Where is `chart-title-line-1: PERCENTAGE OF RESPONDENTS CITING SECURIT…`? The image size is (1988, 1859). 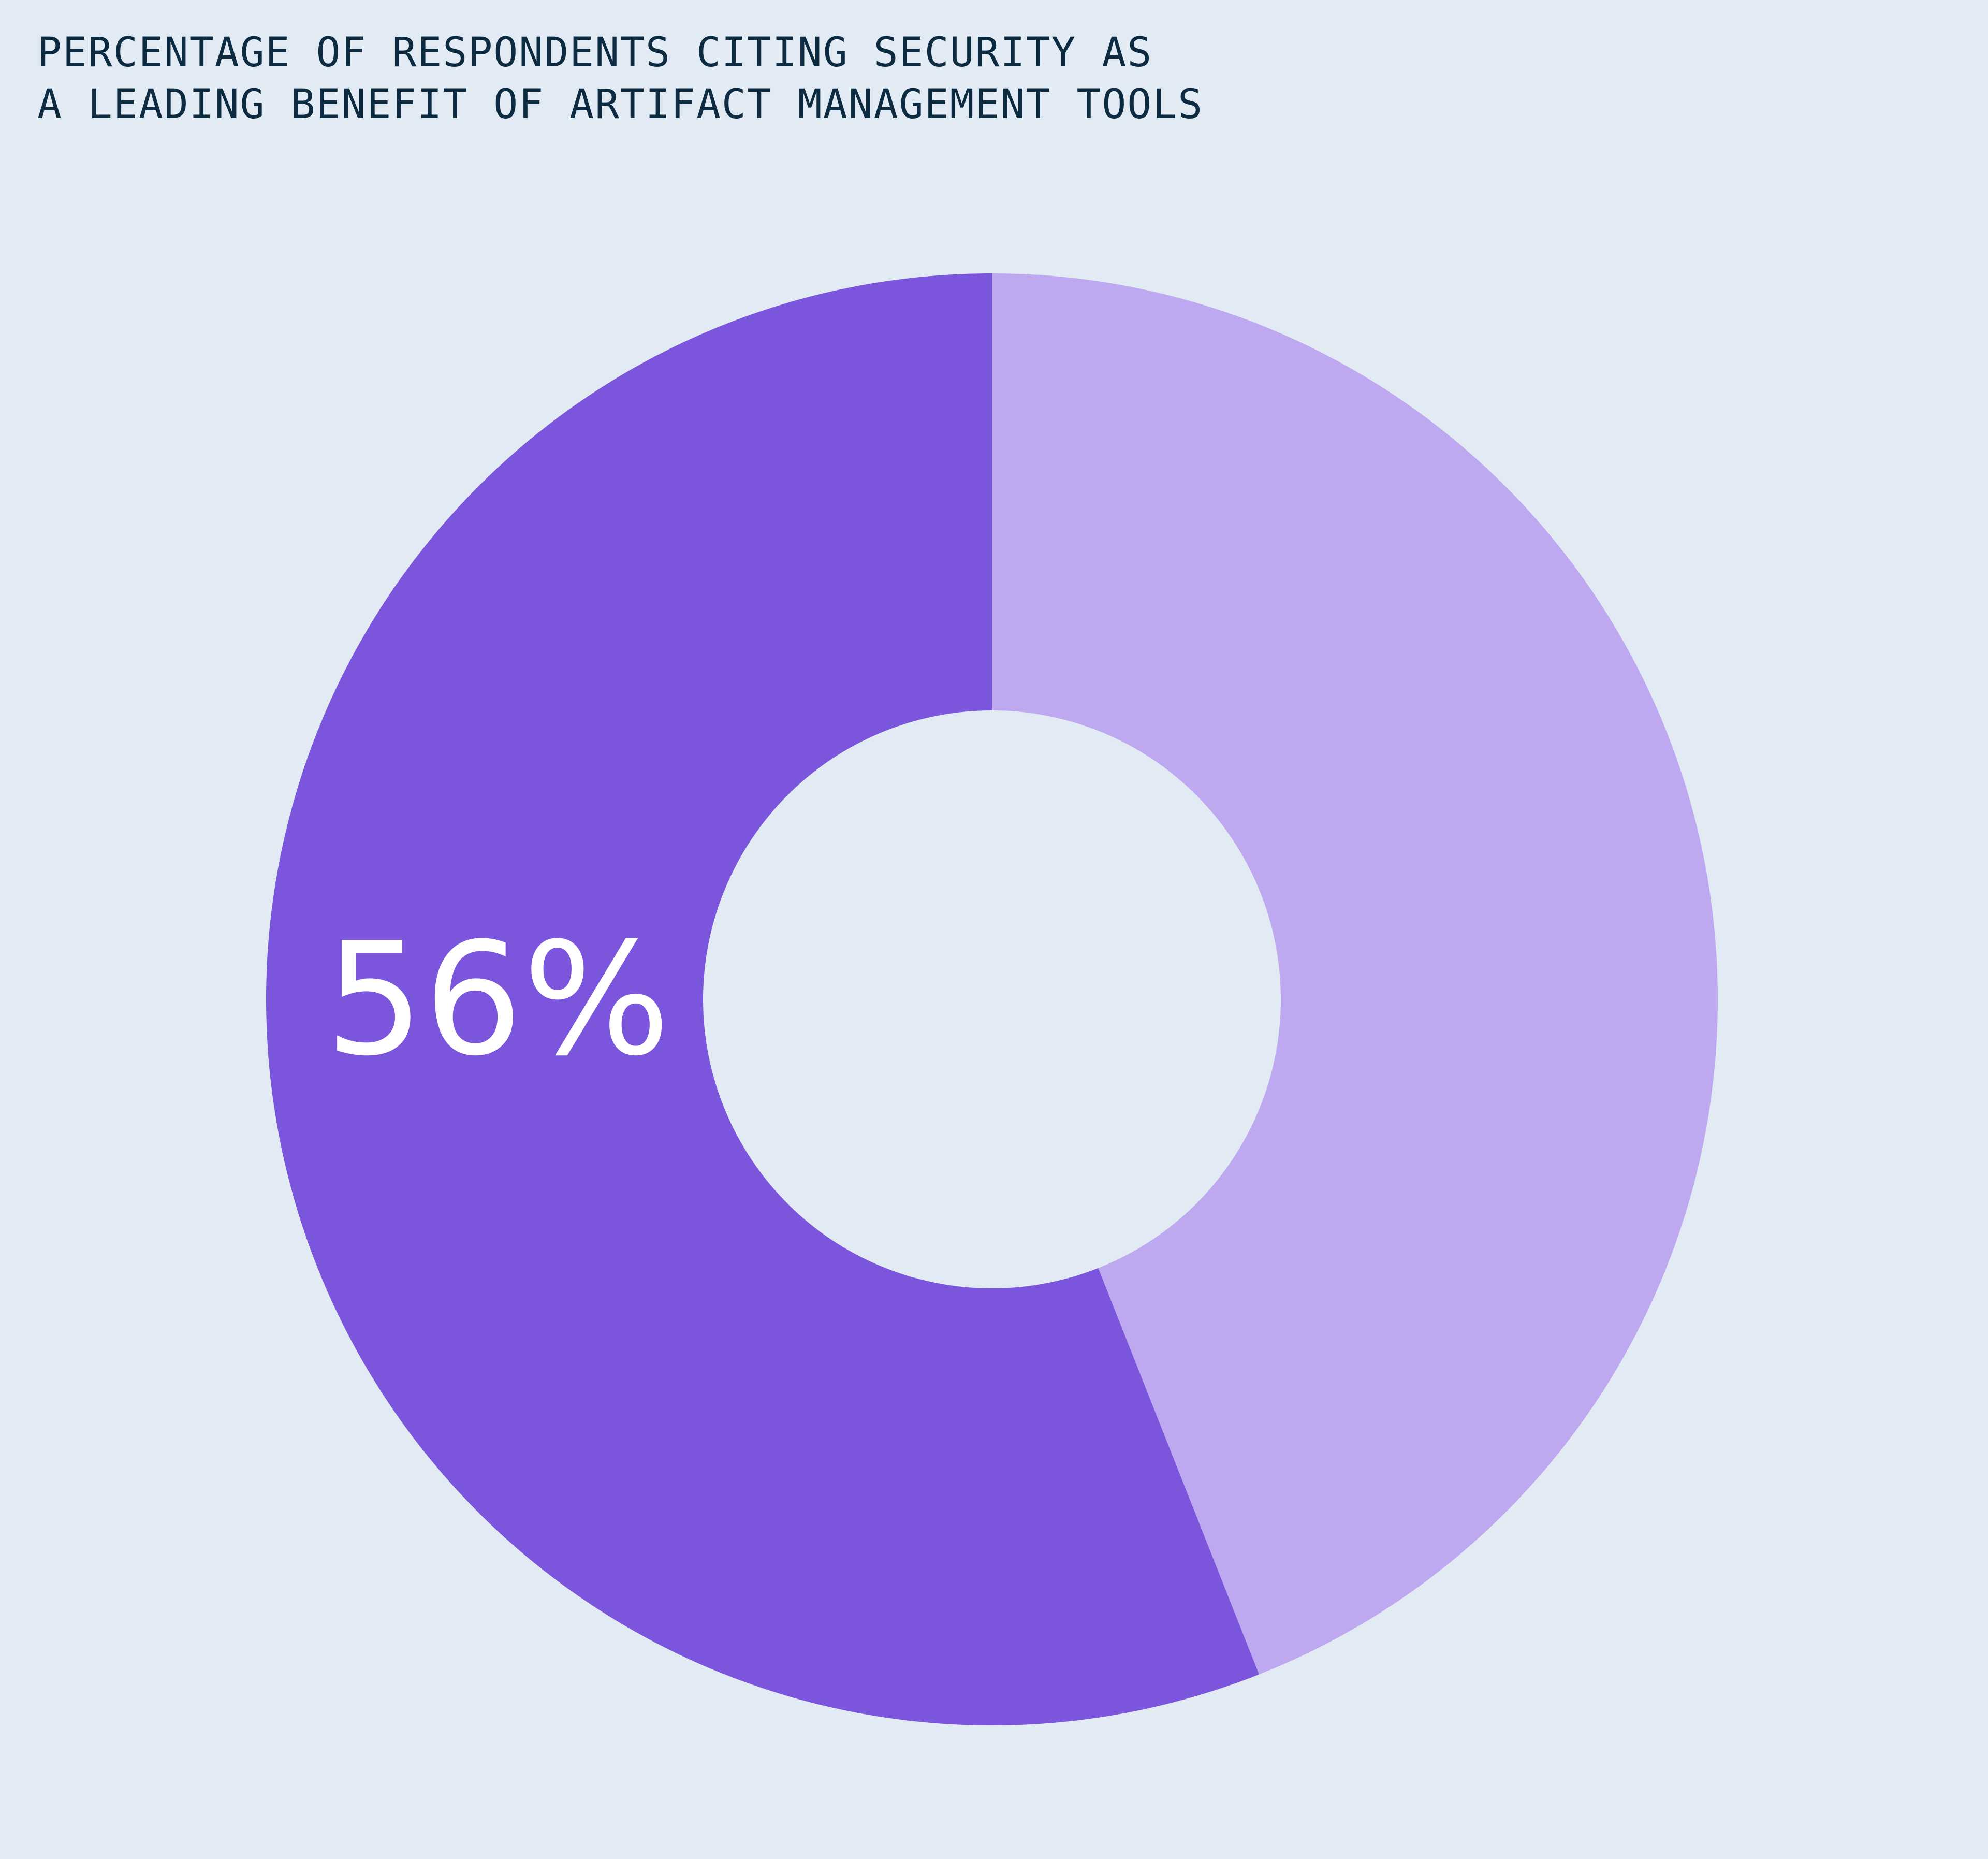 chart-title-line-1: PERCENTAGE OF RESPONDENTS CITING SECURIT… is located at coordinates (595, 53).